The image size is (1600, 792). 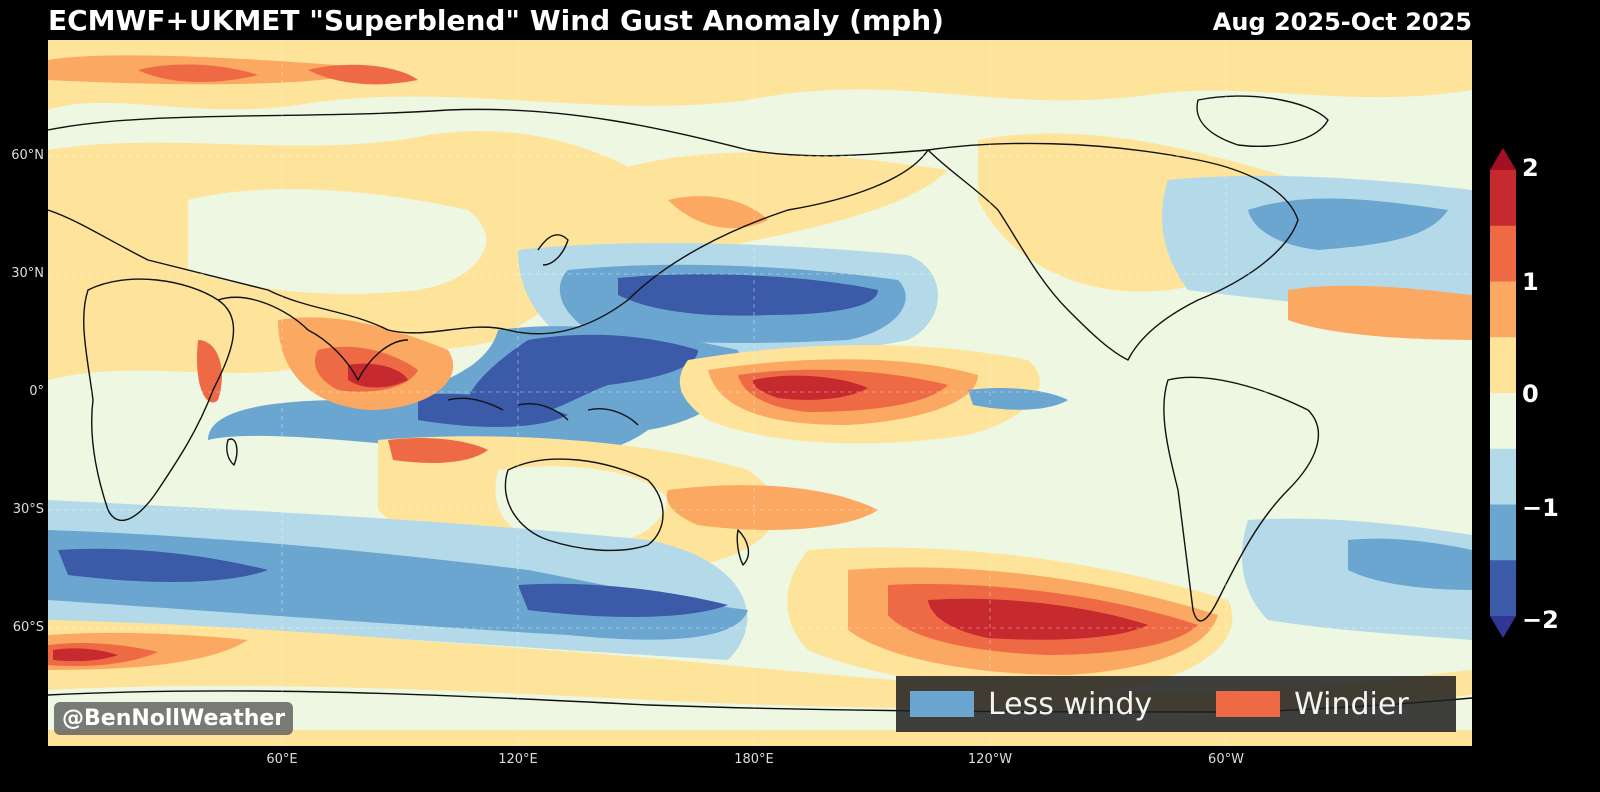 I want to click on north-america-coast, so click(x=1113, y=251).